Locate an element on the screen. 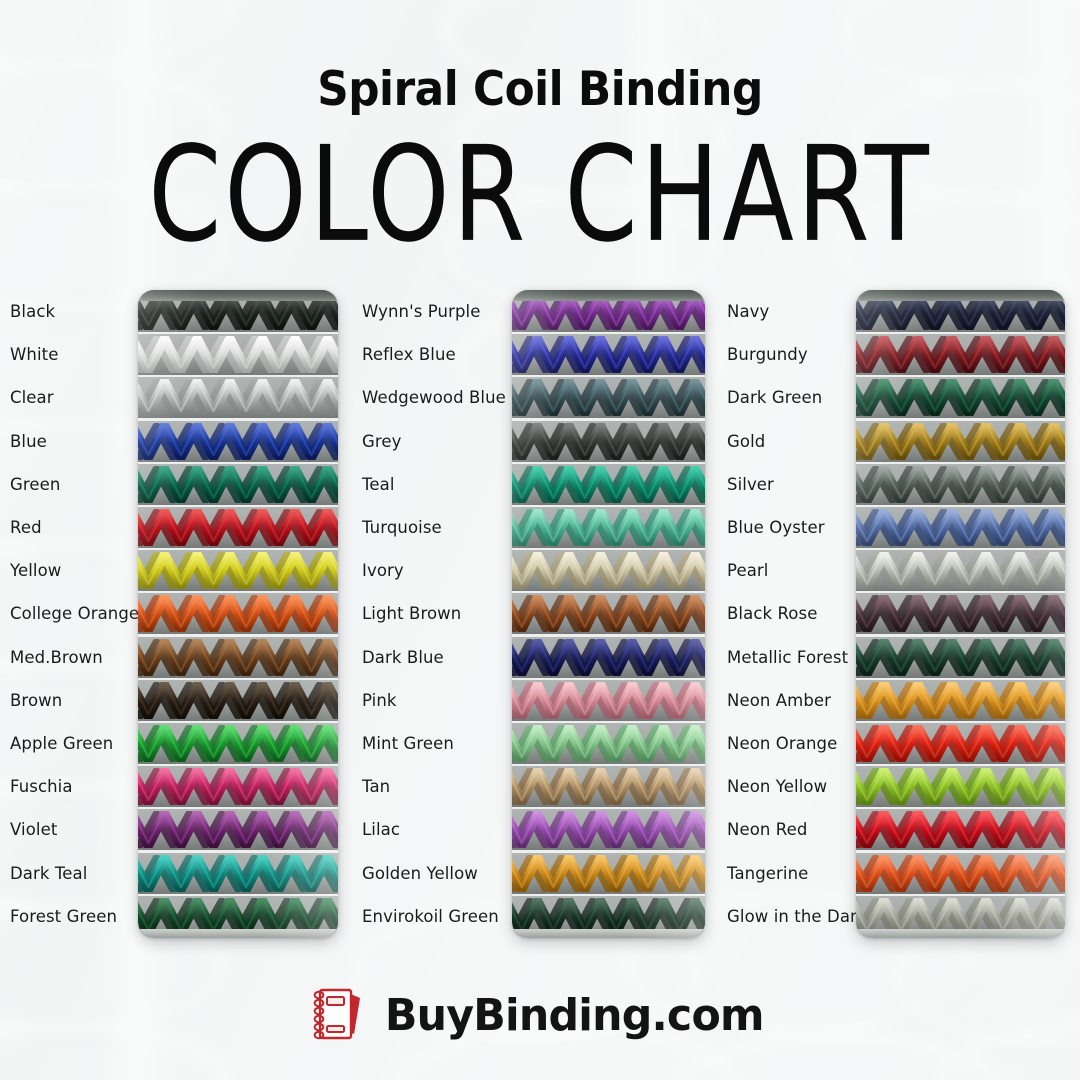 This screenshot has height=1080, width=1080. color-label: Red is located at coordinates (26, 527).